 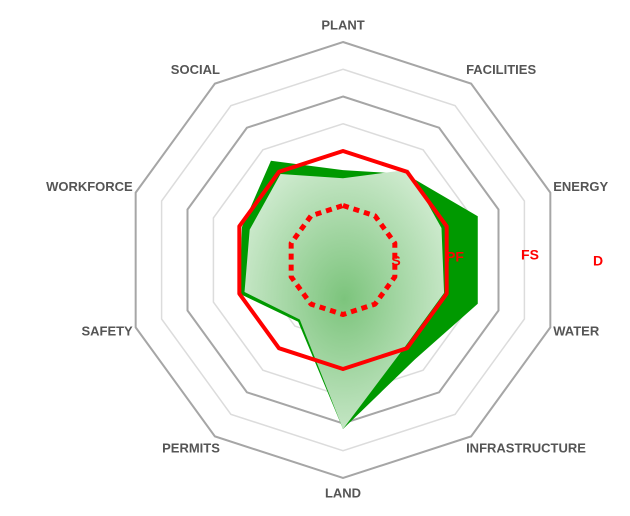 What do you see at coordinates (191, 448) in the screenshot?
I see `axis-label: PERMITS` at bounding box center [191, 448].